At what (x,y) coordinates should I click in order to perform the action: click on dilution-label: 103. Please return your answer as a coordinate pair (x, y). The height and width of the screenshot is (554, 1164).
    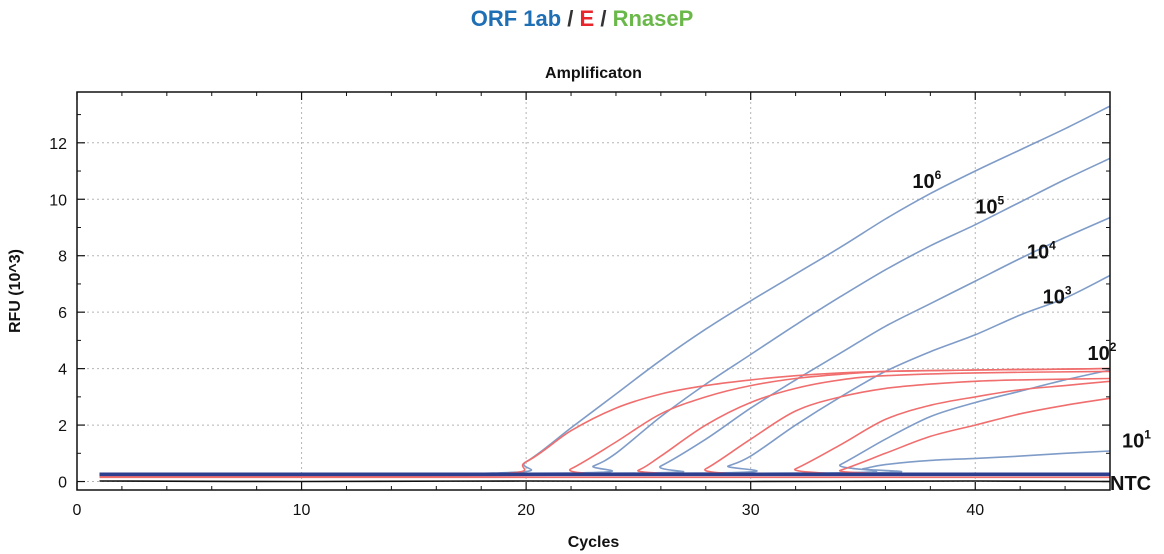
    Looking at the image, I should click on (1057, 296).